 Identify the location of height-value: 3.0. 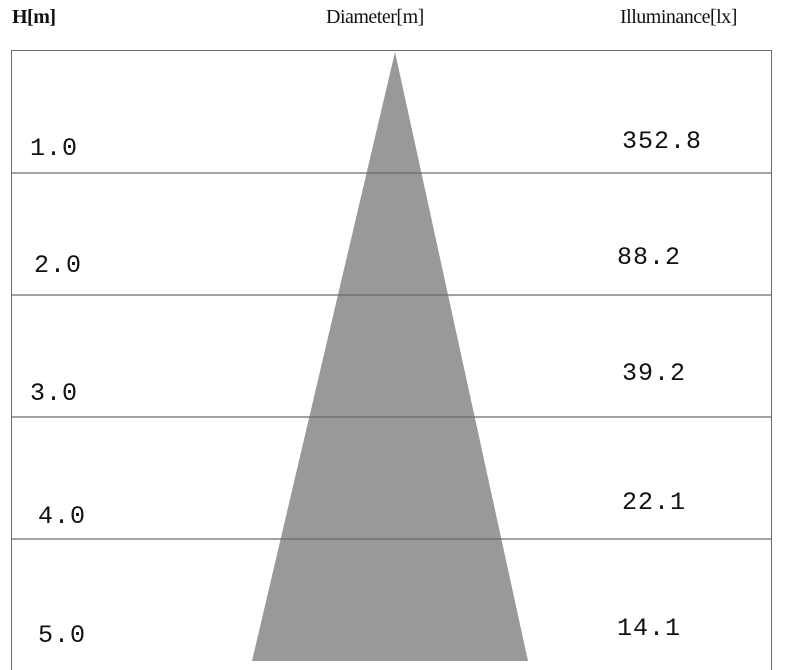
(54, 393).